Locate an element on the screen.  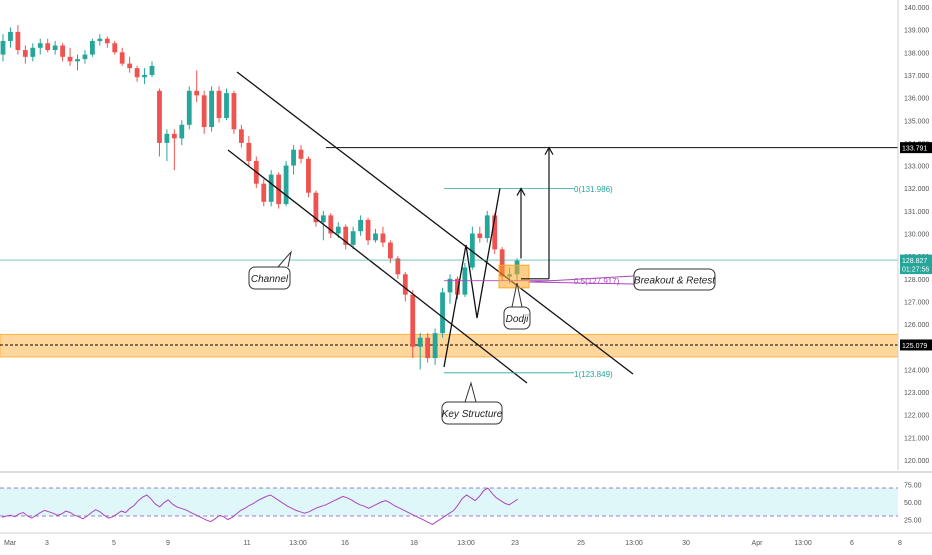
target-arrow-long-head is located at coordinates (549, 150).